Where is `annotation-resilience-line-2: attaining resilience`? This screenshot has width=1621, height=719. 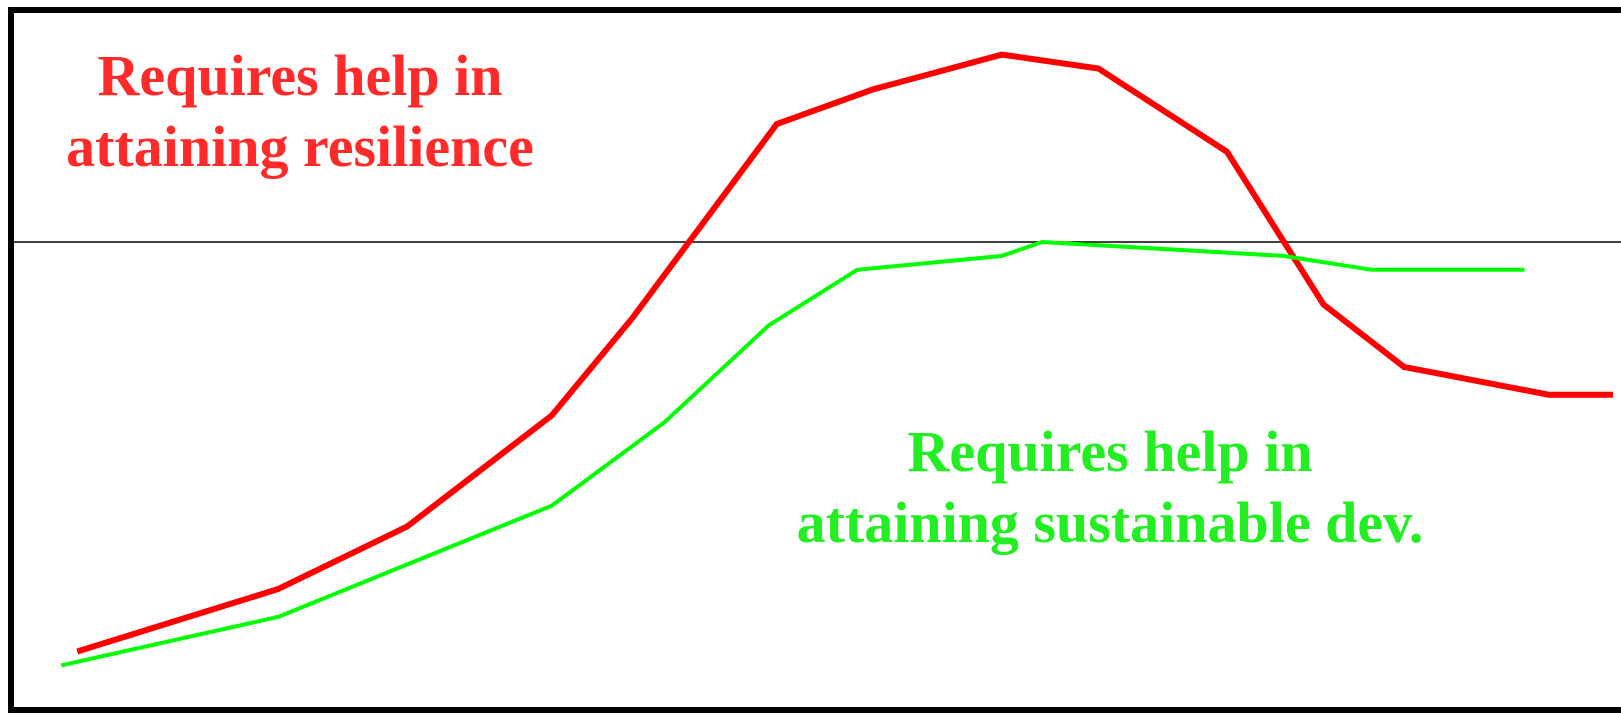
annotation-resilience-line-2: attaining resilience is located at coordinates (300, 146).